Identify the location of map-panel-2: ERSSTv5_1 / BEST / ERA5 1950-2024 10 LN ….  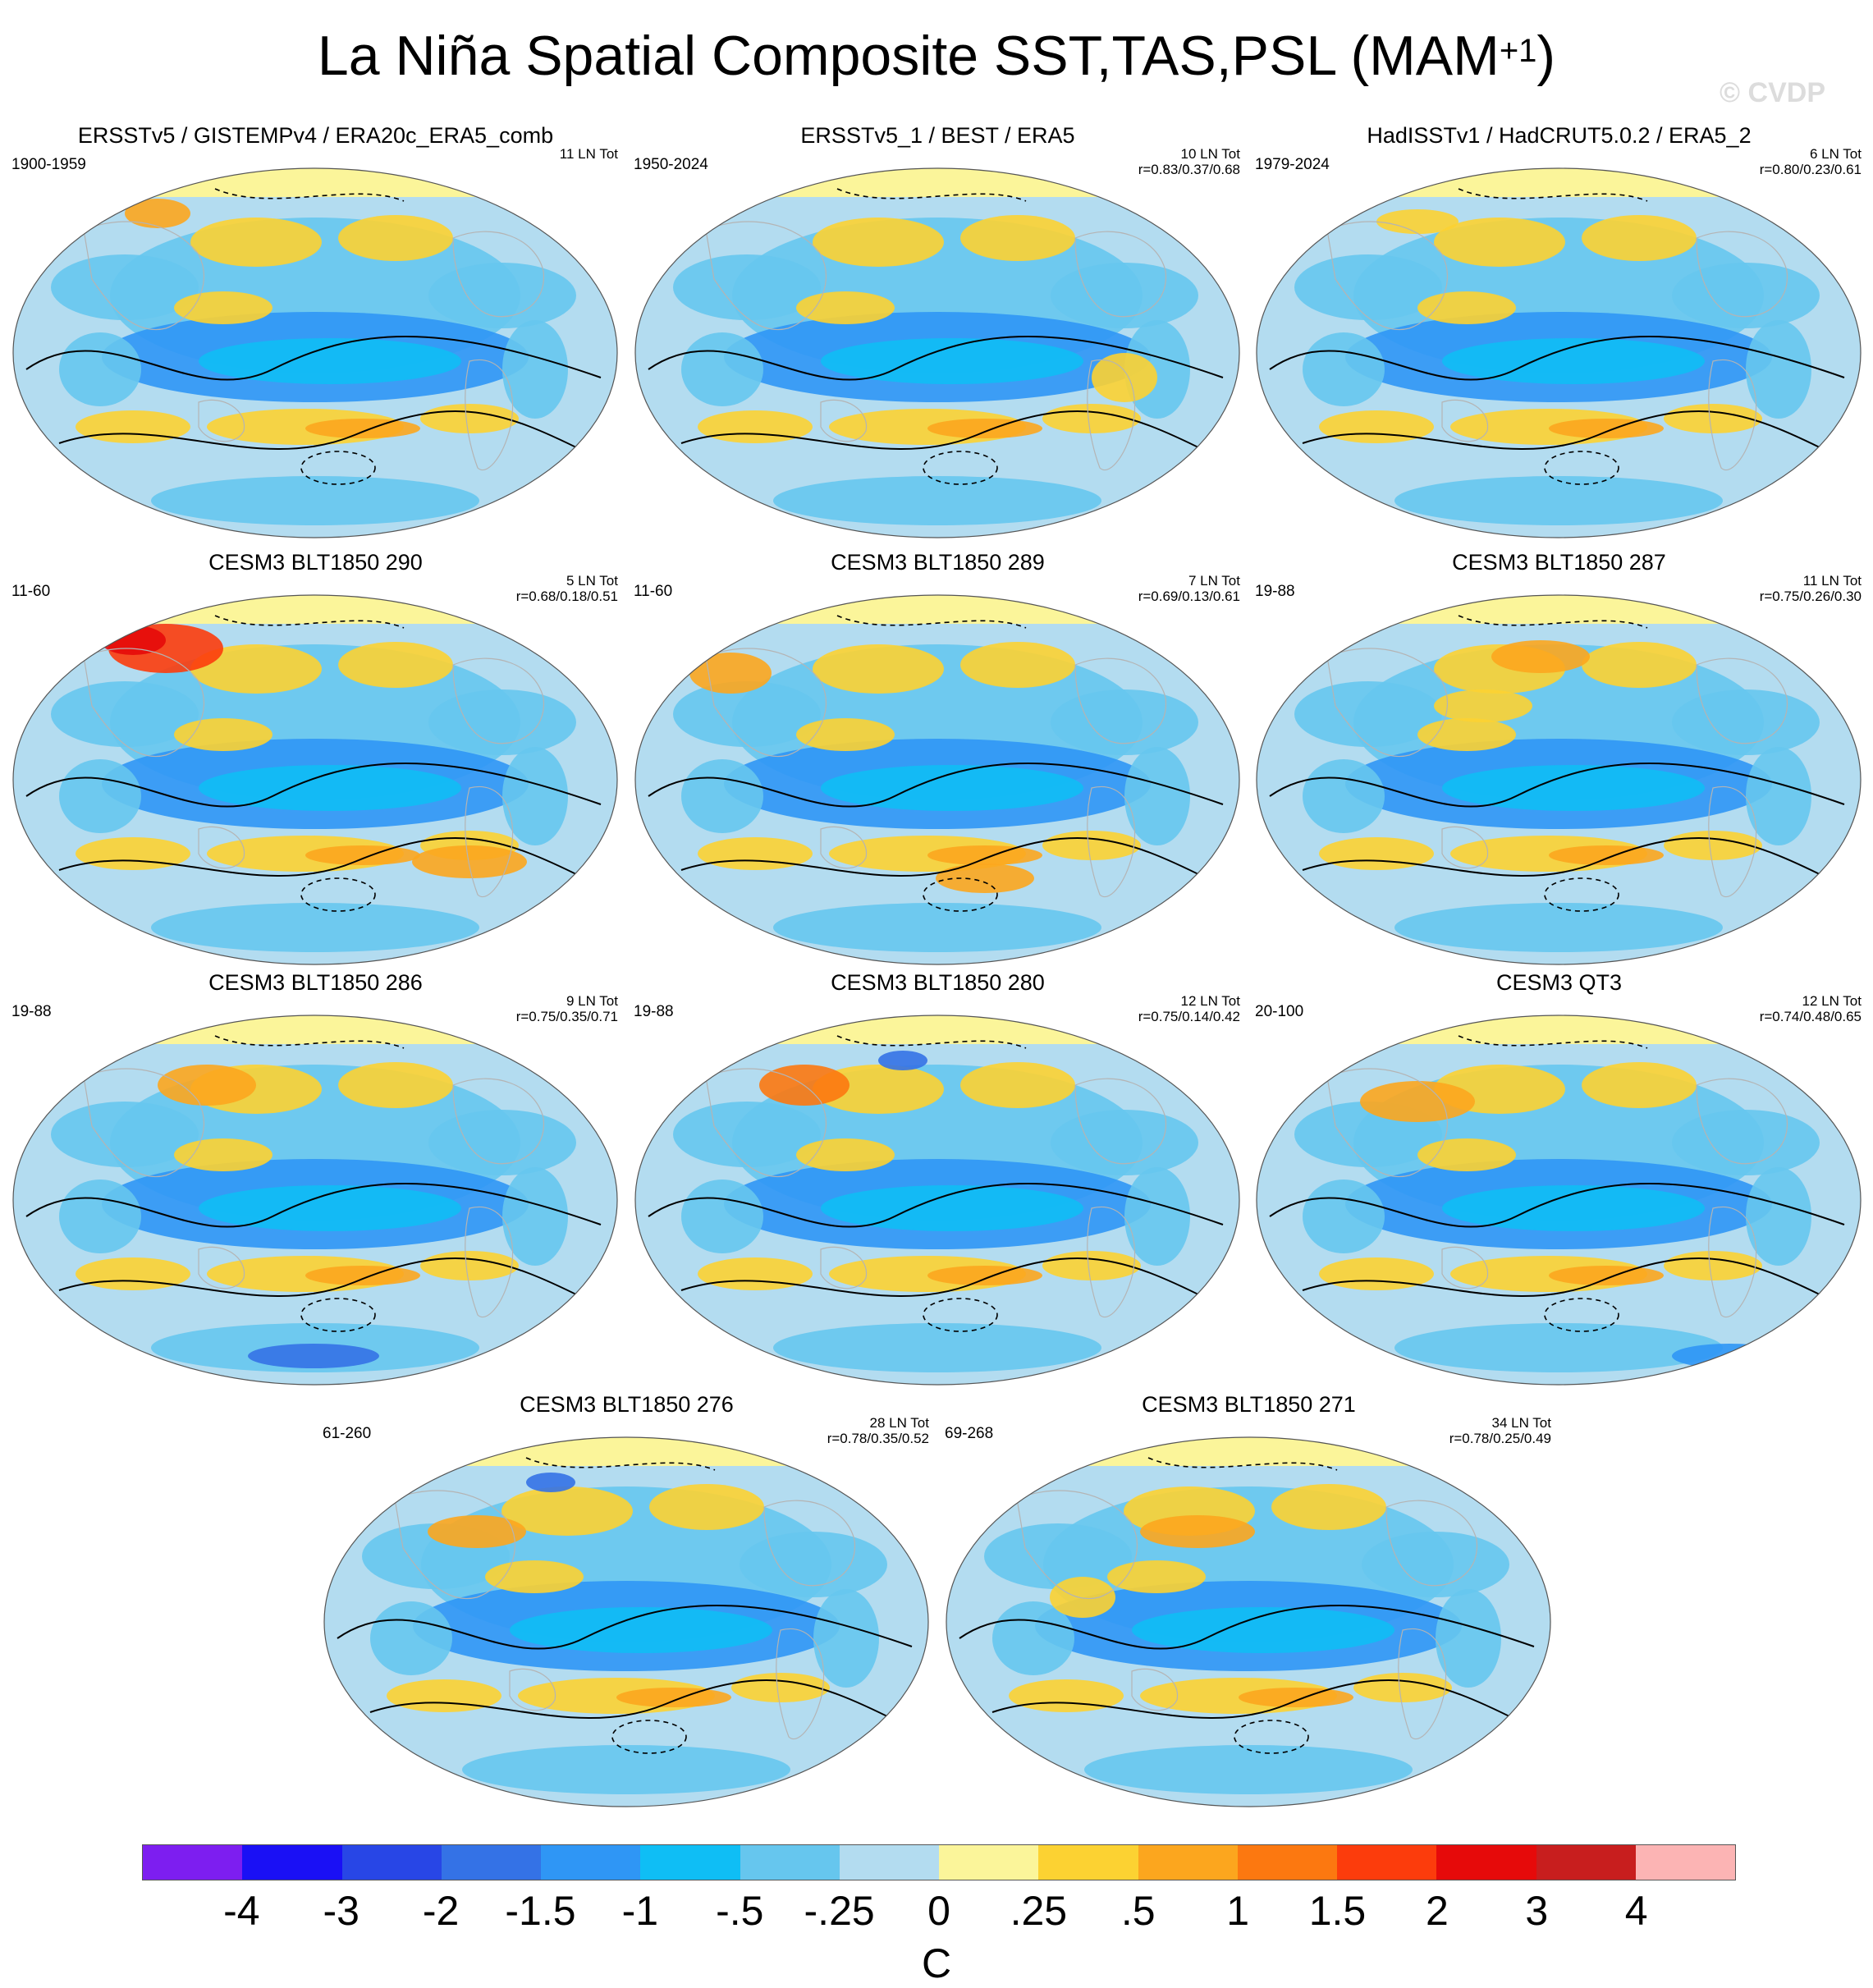
(937, 330).